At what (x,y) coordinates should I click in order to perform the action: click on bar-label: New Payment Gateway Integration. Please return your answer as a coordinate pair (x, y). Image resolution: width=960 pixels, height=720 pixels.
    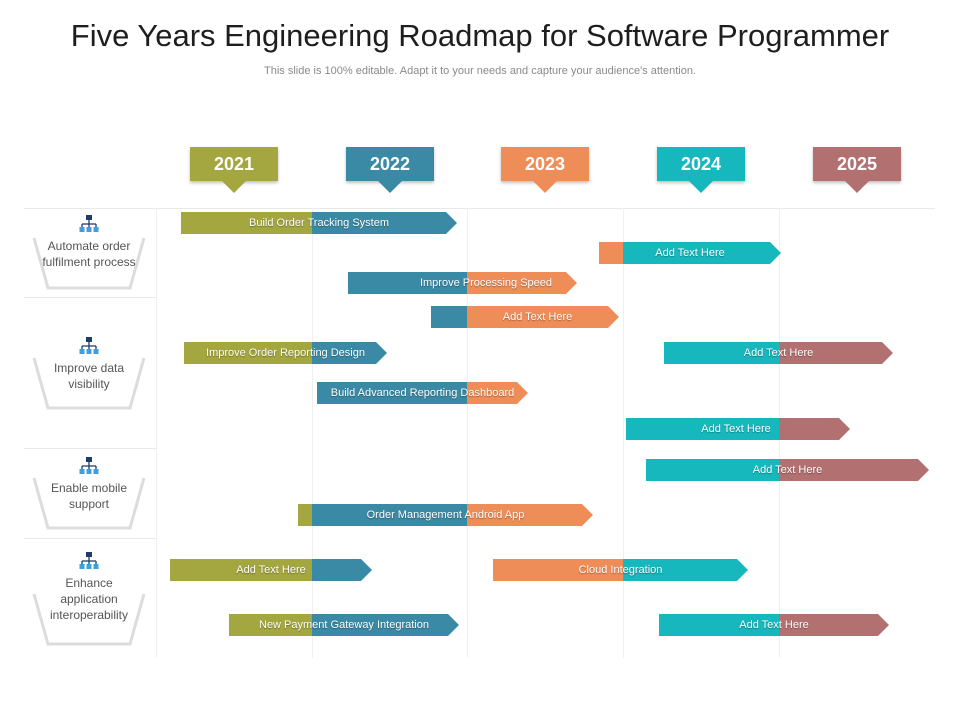
    Looking at the image, I should click on (344, 625).